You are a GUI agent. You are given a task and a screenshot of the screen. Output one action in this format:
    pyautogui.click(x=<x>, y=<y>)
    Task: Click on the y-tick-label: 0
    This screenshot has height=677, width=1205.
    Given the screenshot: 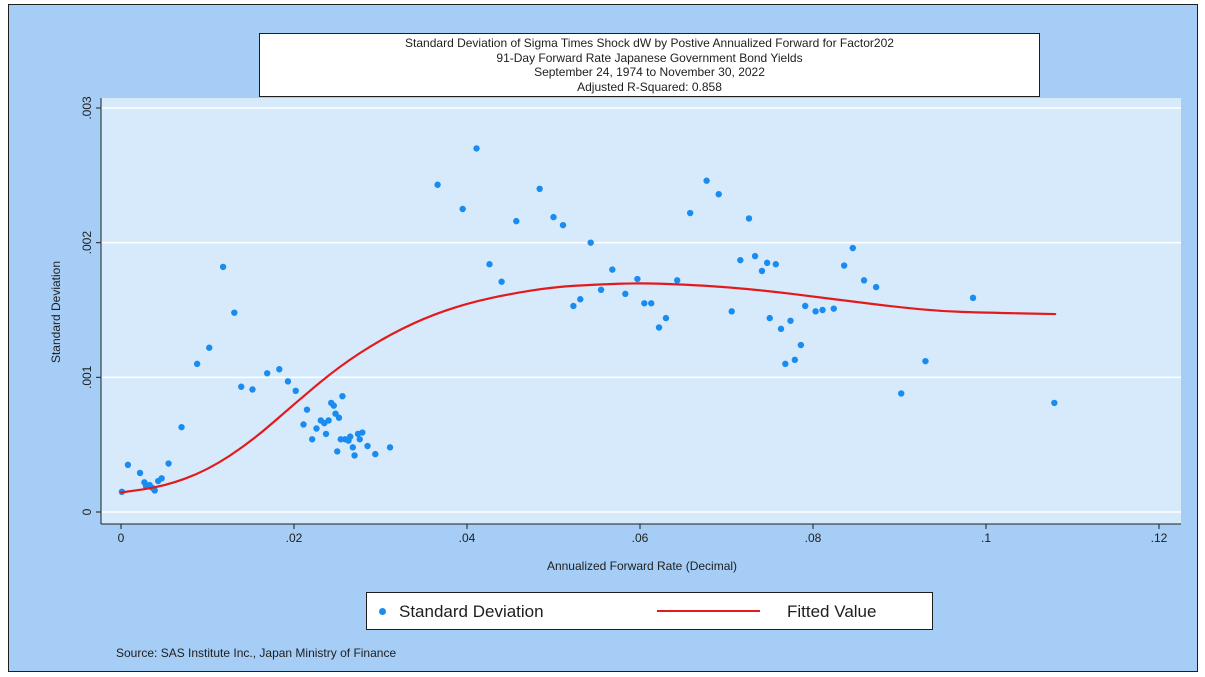 What is the action you would take?
    pyautogui.click(x=87, y=511)
    